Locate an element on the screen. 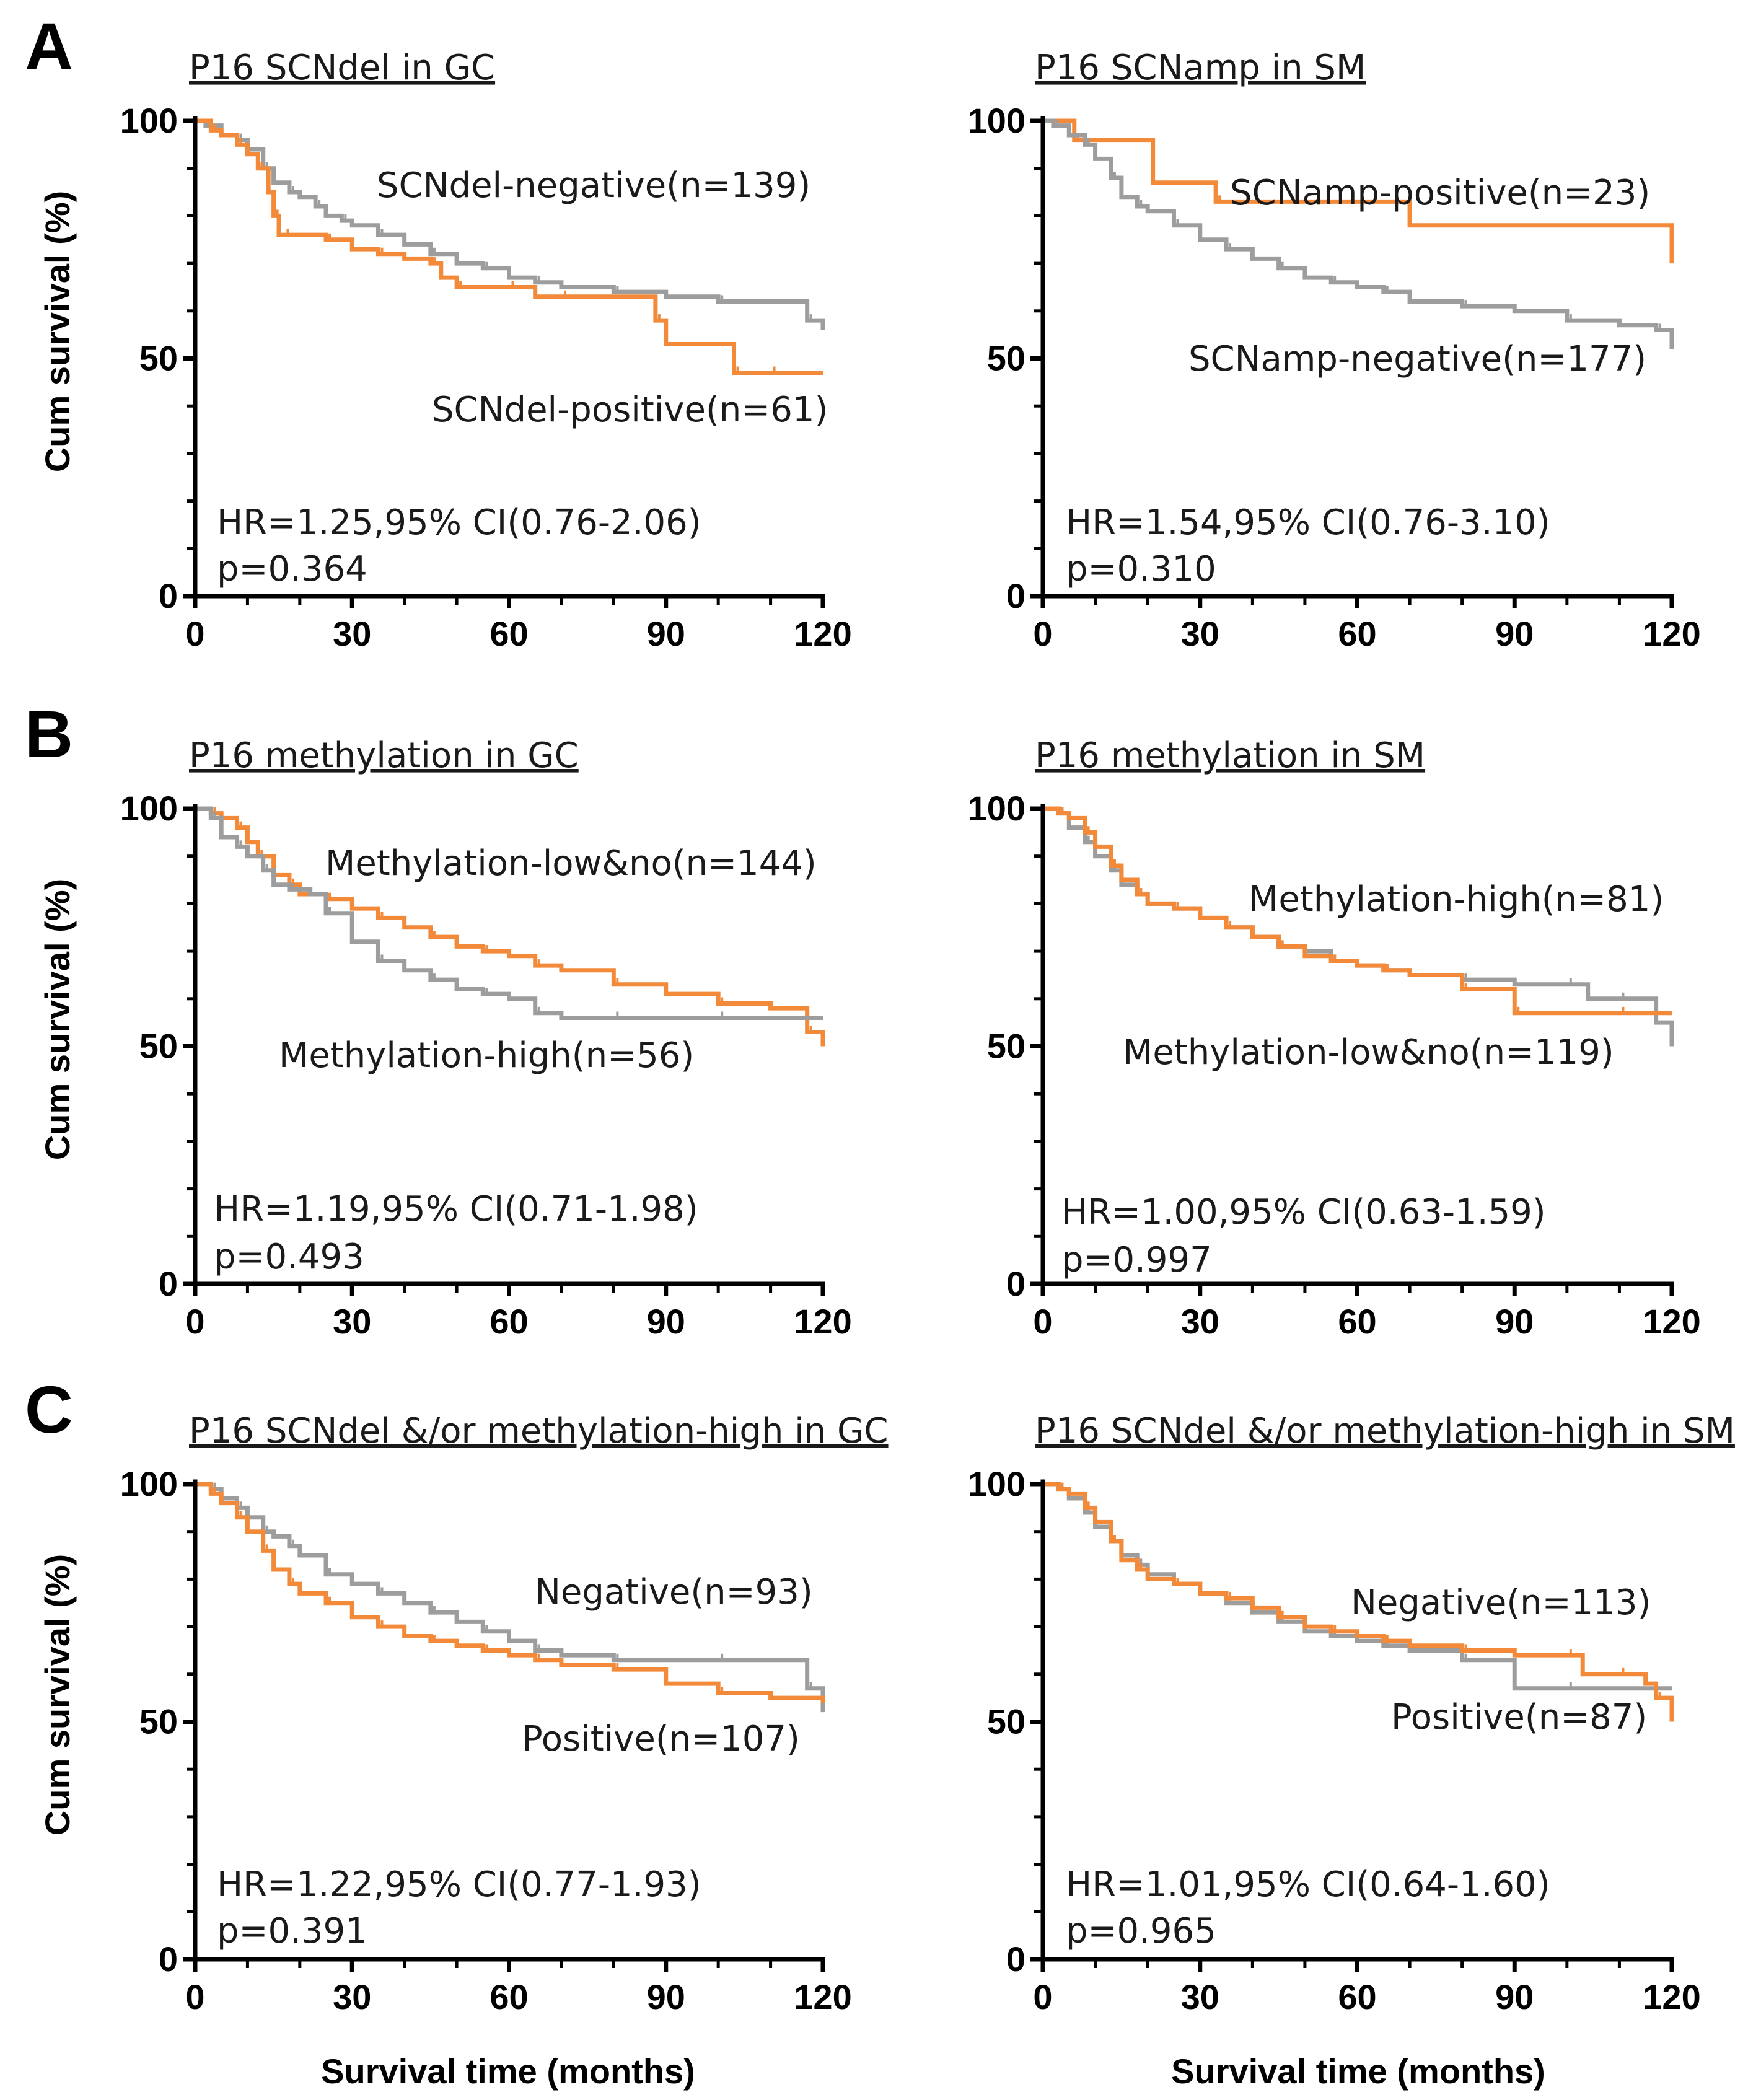 This screenshot has width=1761, height=2100. series-label-orange: SCNamp-positive(n=23) is located at coordinates (1440, 193).